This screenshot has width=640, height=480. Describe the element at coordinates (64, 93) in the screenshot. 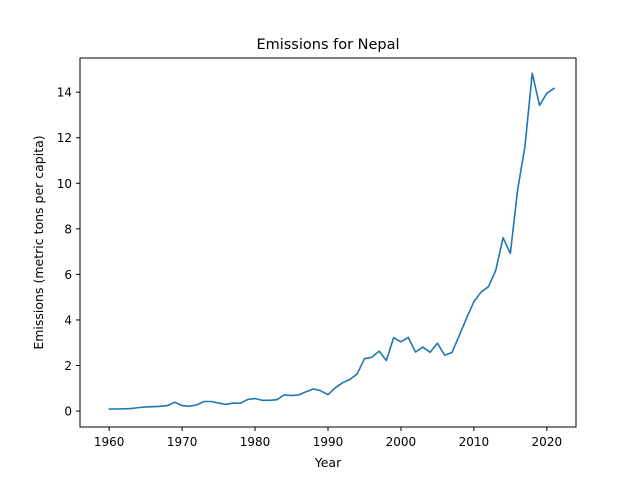

I see `y-tick-label: 14` at that location.